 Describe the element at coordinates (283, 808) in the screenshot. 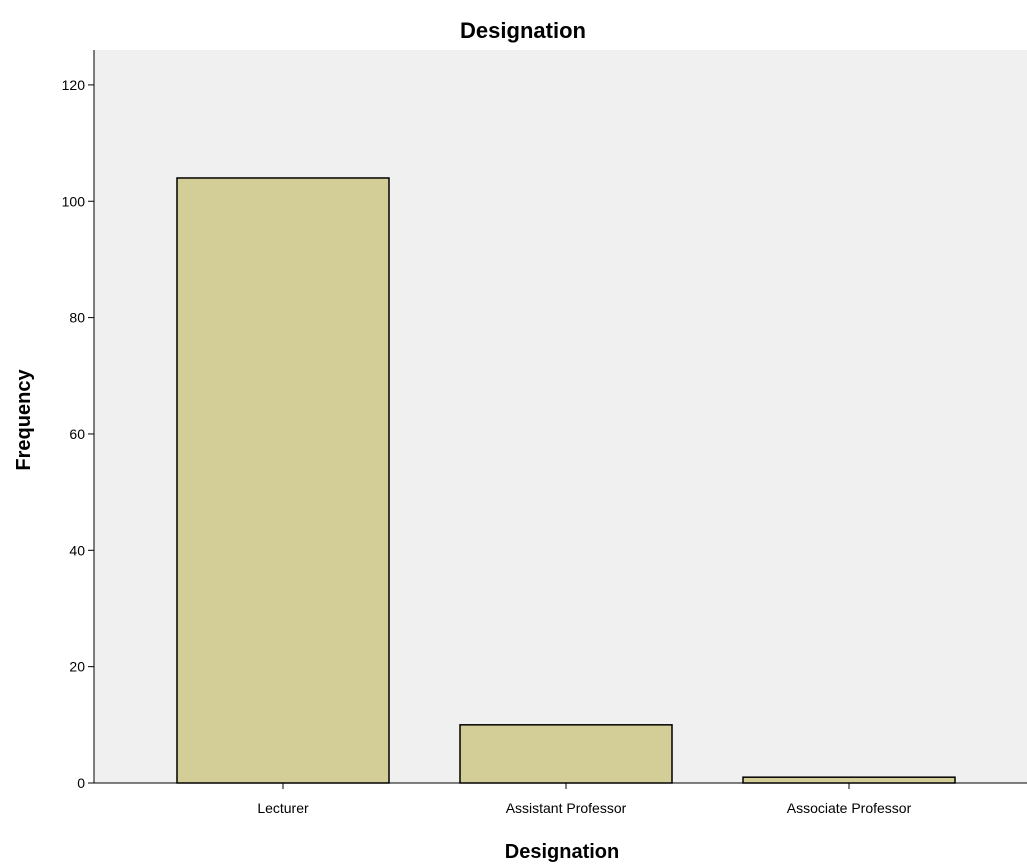

I see `x-tick-label: Lecturer` at that location.